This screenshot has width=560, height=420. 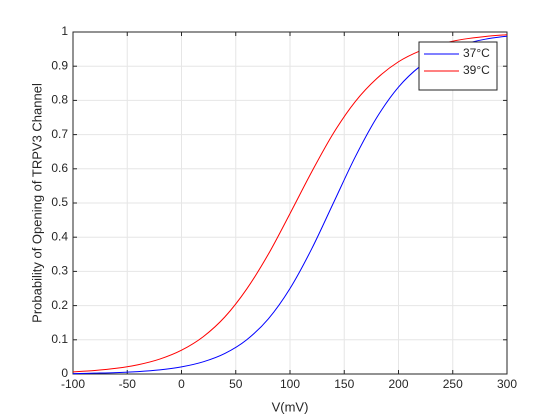 What do you see at coordinates (59, 168) in the screenshot?
I see `y-tick-label: 0.6` at bounding box center [59, 168].